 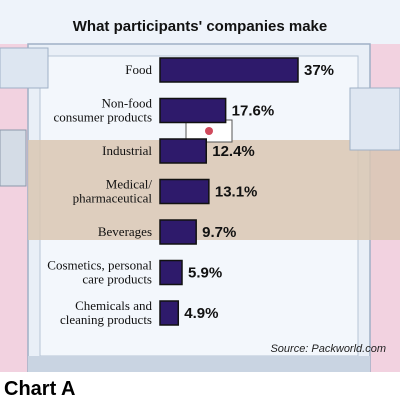 I want to click on category-label-line: Food, so click(x=138, y=69).